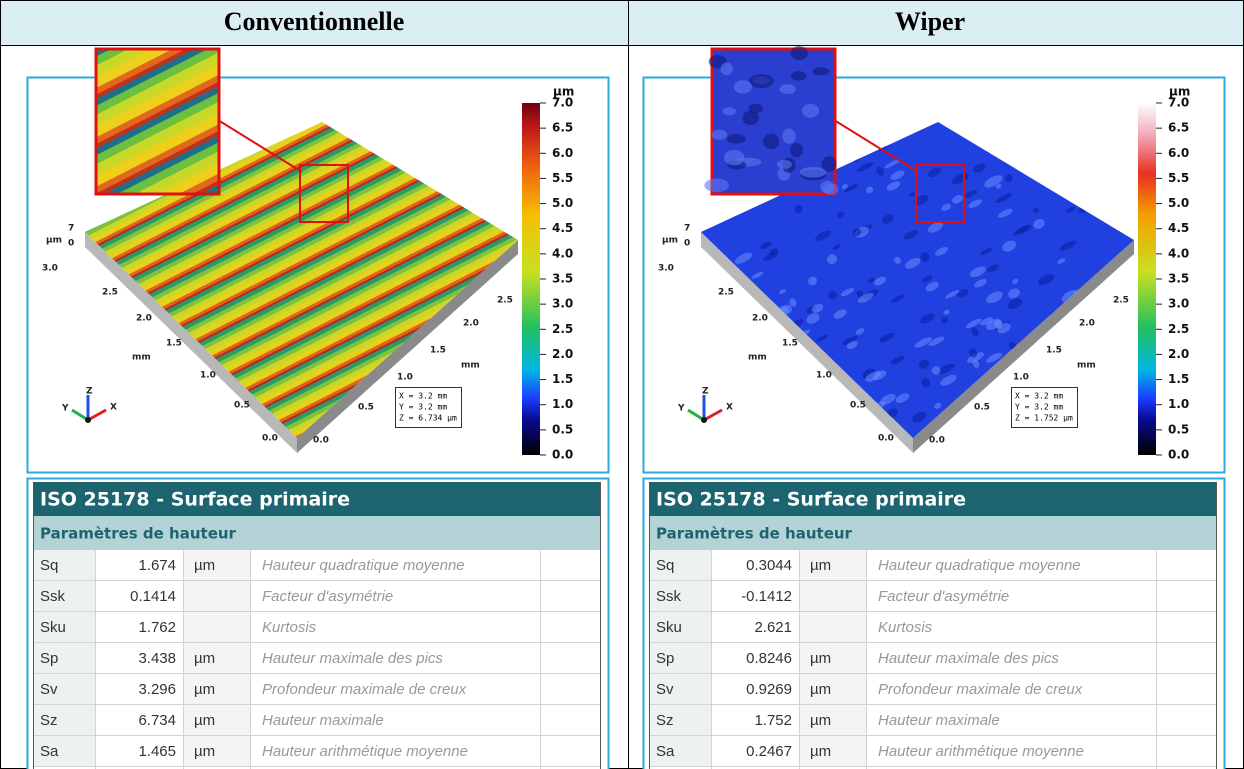  I want to click on param-description: Hauteur quadratique moyenne, so click(979, 565).